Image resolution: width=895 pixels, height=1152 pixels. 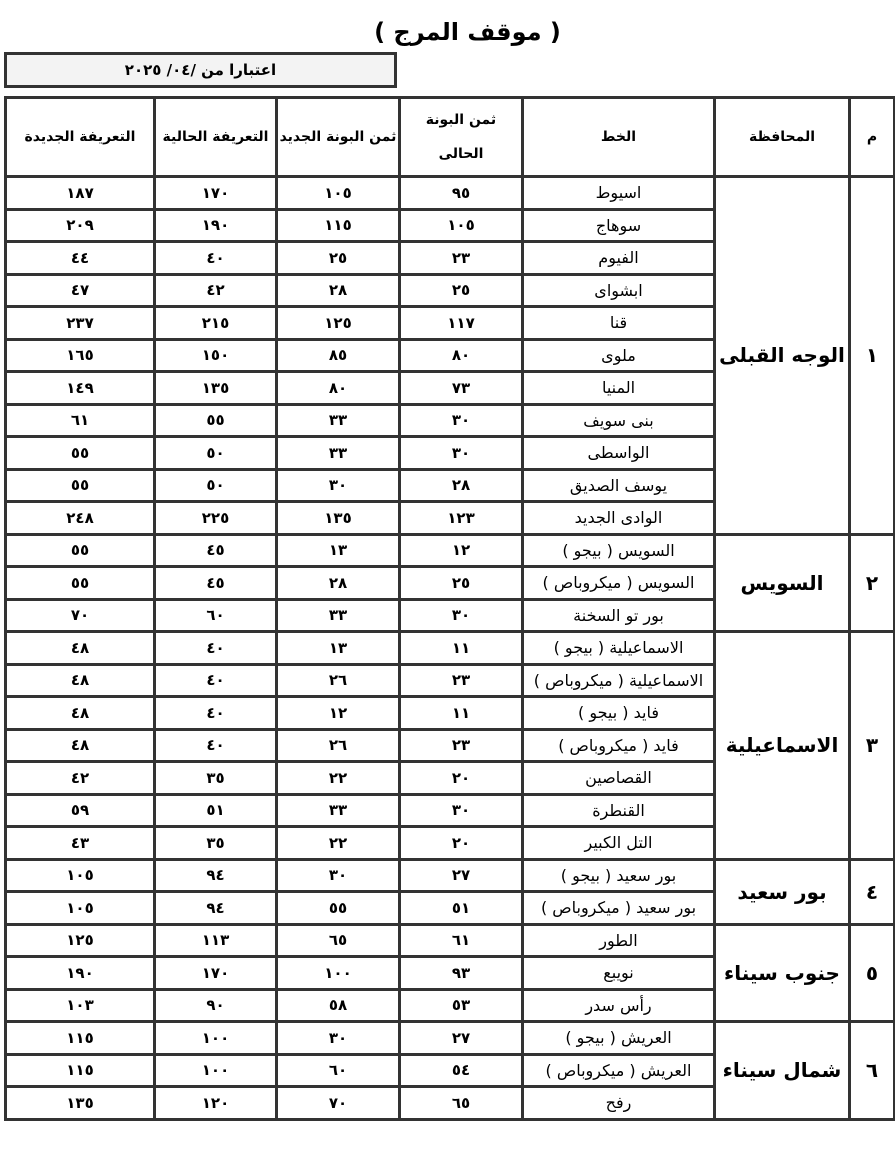 What do you see at coordinates (618, 518) in the screenshot?
I see `line-name: الوادى الجديد` at bounding box center [618, 518].